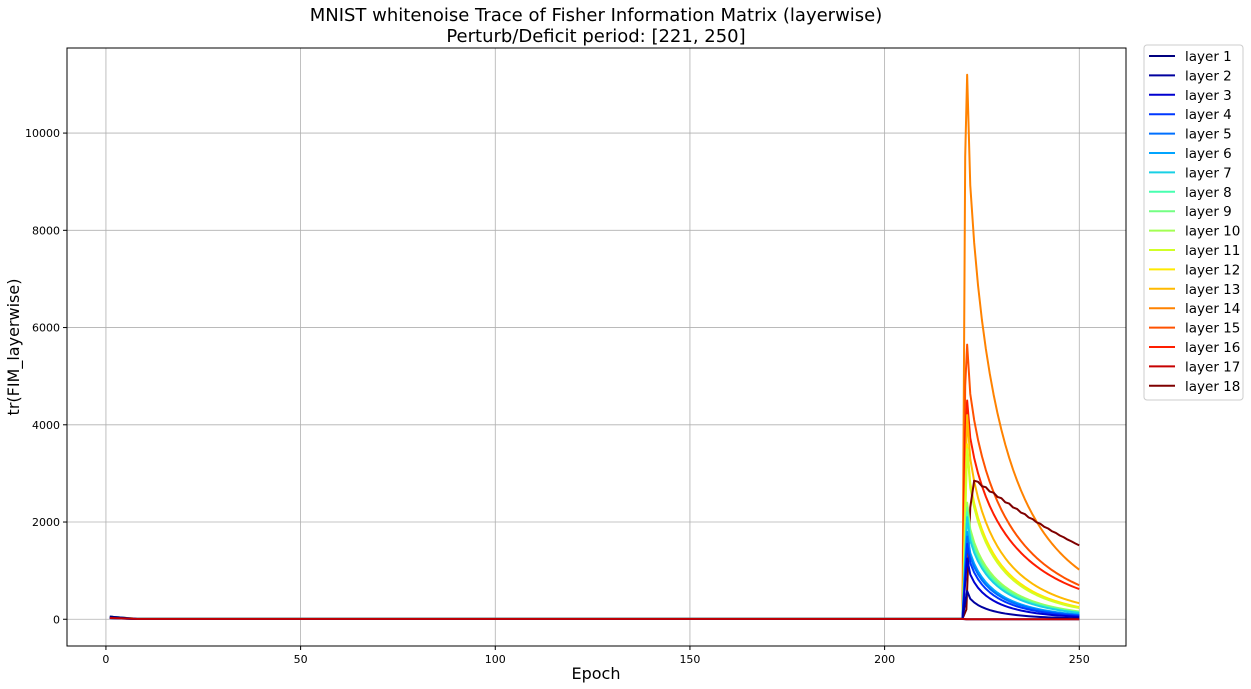  I want to click on legend-label: layer 8, so click(1208, 193).